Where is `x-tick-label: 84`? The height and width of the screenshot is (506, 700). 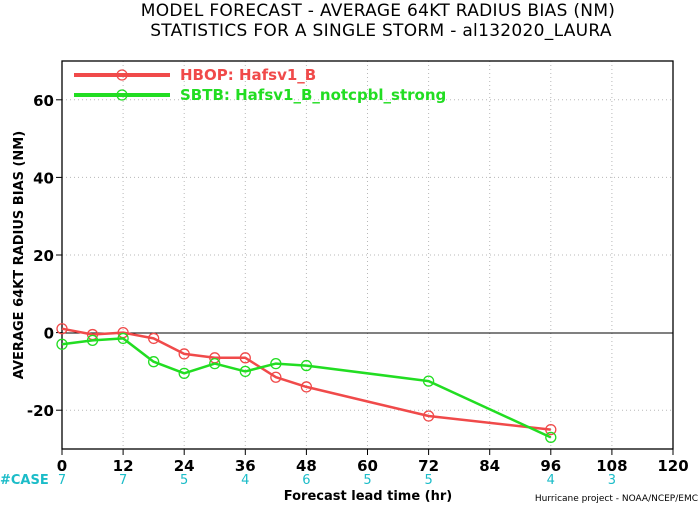 x-tick-label: 84 is located at coordinates (489, 466).